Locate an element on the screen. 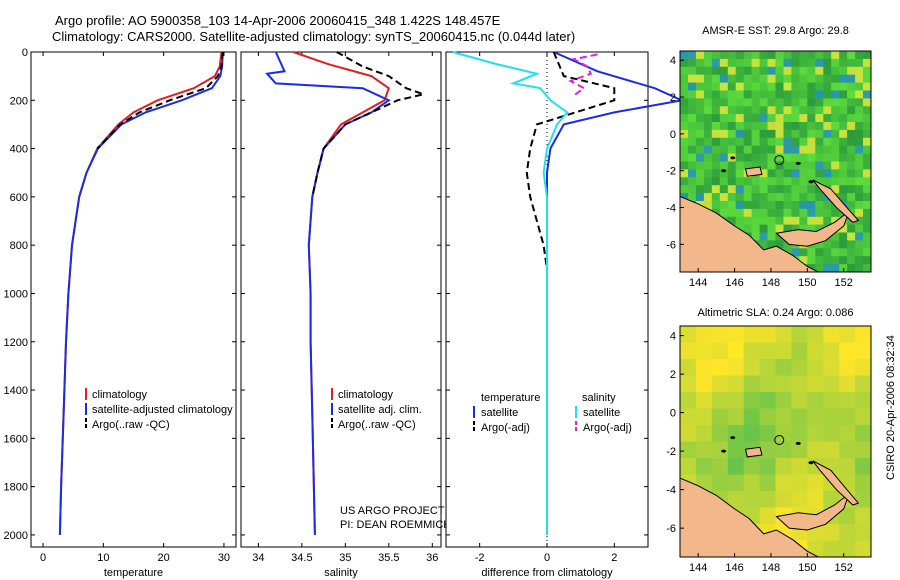 This screenshot has width=900, height=580. y-tick-label: 1800 is located at coordinates (16, 488).